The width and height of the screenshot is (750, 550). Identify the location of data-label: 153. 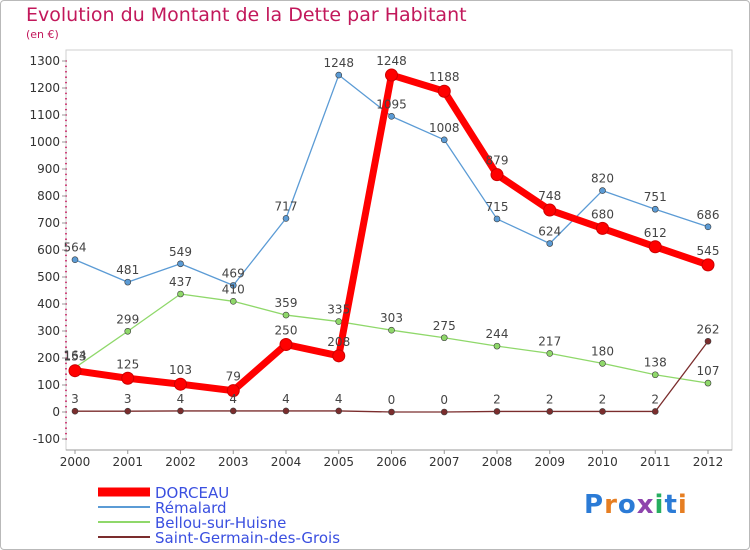
(75, 357).